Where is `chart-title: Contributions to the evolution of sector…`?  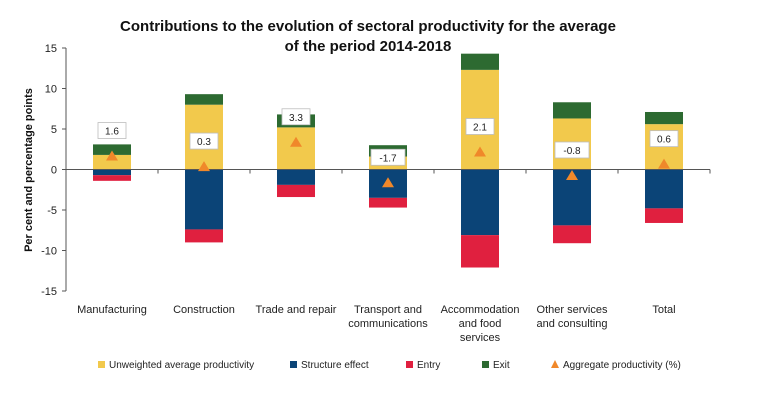
chart-title: Contributions to the evolution of sector… is located at coordinates (368, 36).